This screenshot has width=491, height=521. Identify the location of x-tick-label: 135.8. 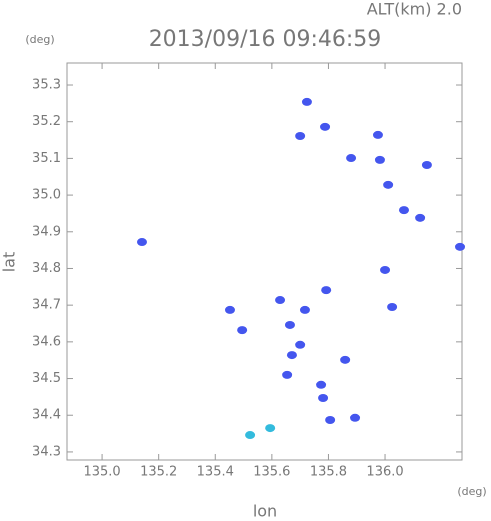
(328, 472).